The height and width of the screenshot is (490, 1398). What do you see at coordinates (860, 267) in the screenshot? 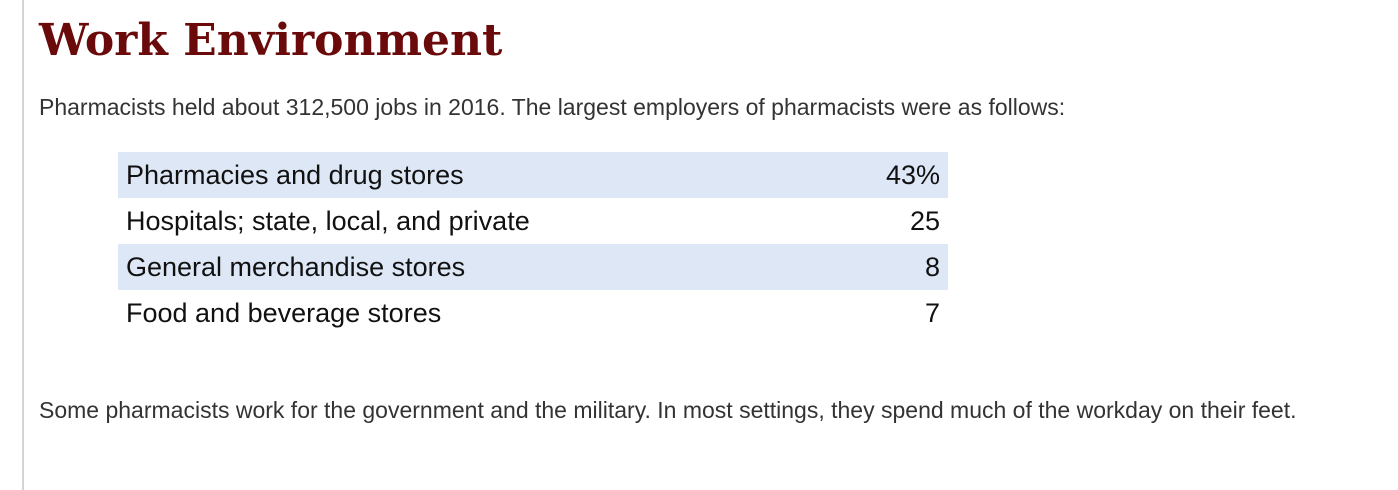
I see `employer-share: 8` at bounding box center [860, 267].